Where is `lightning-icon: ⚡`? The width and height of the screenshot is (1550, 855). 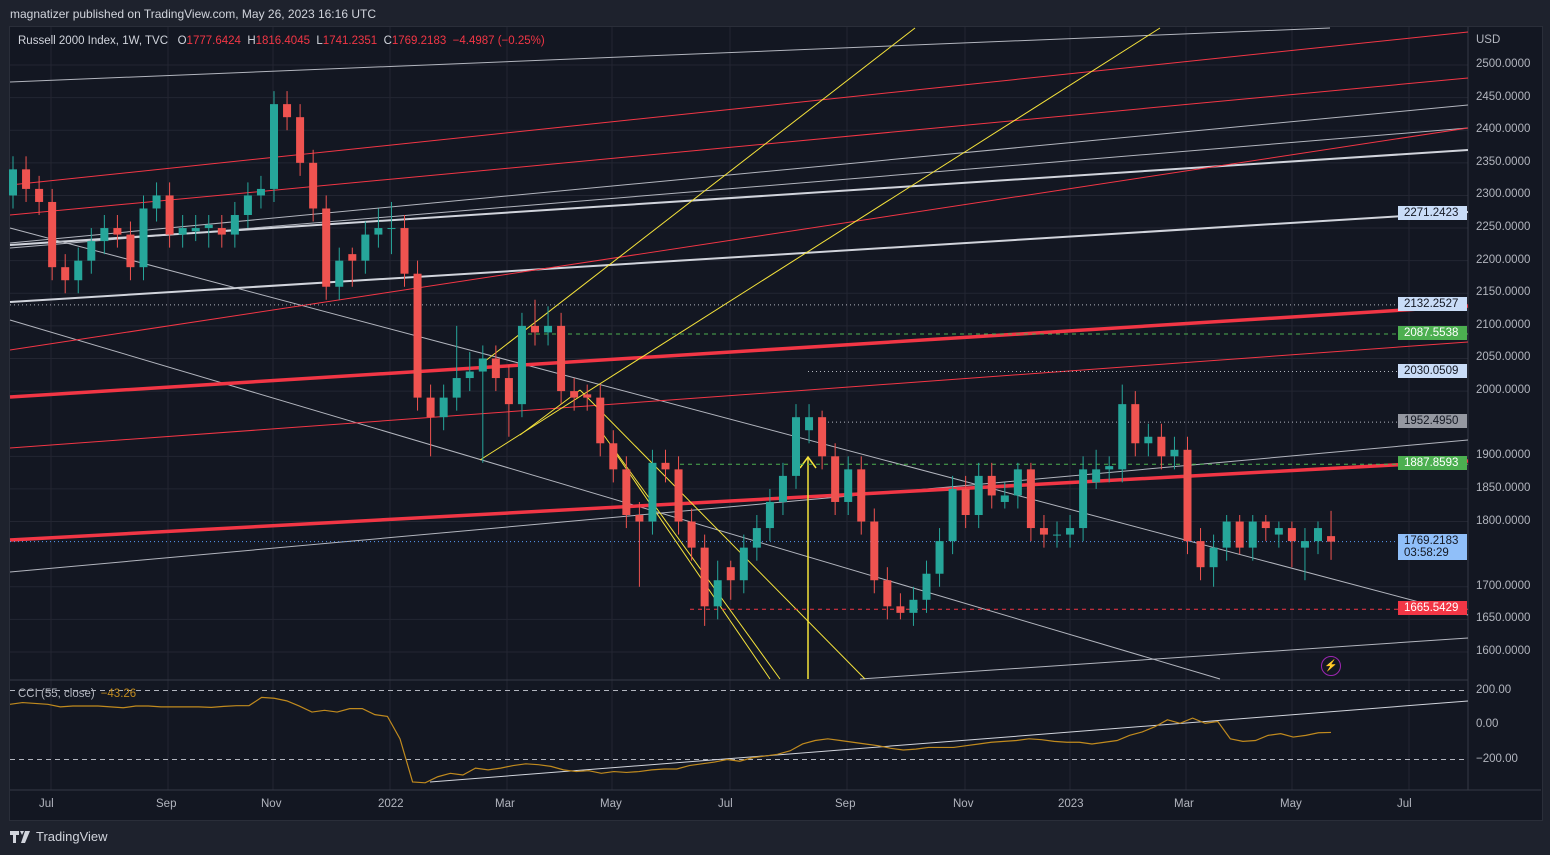
lightning-icon: ⚡ is located at coordinates (1331, 666).